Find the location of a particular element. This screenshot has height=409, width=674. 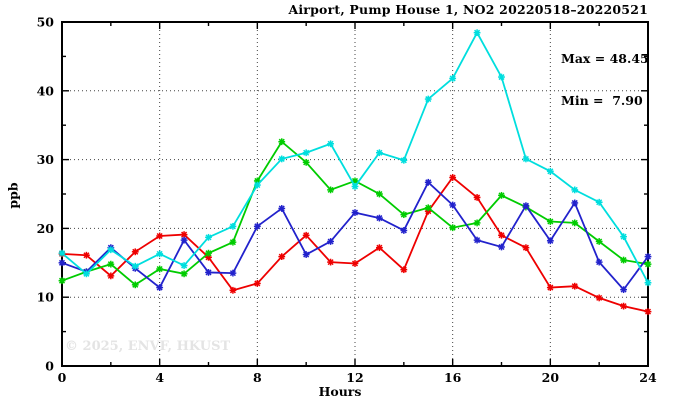

x-tick-label: 8 is located at coordinates (257, 377).